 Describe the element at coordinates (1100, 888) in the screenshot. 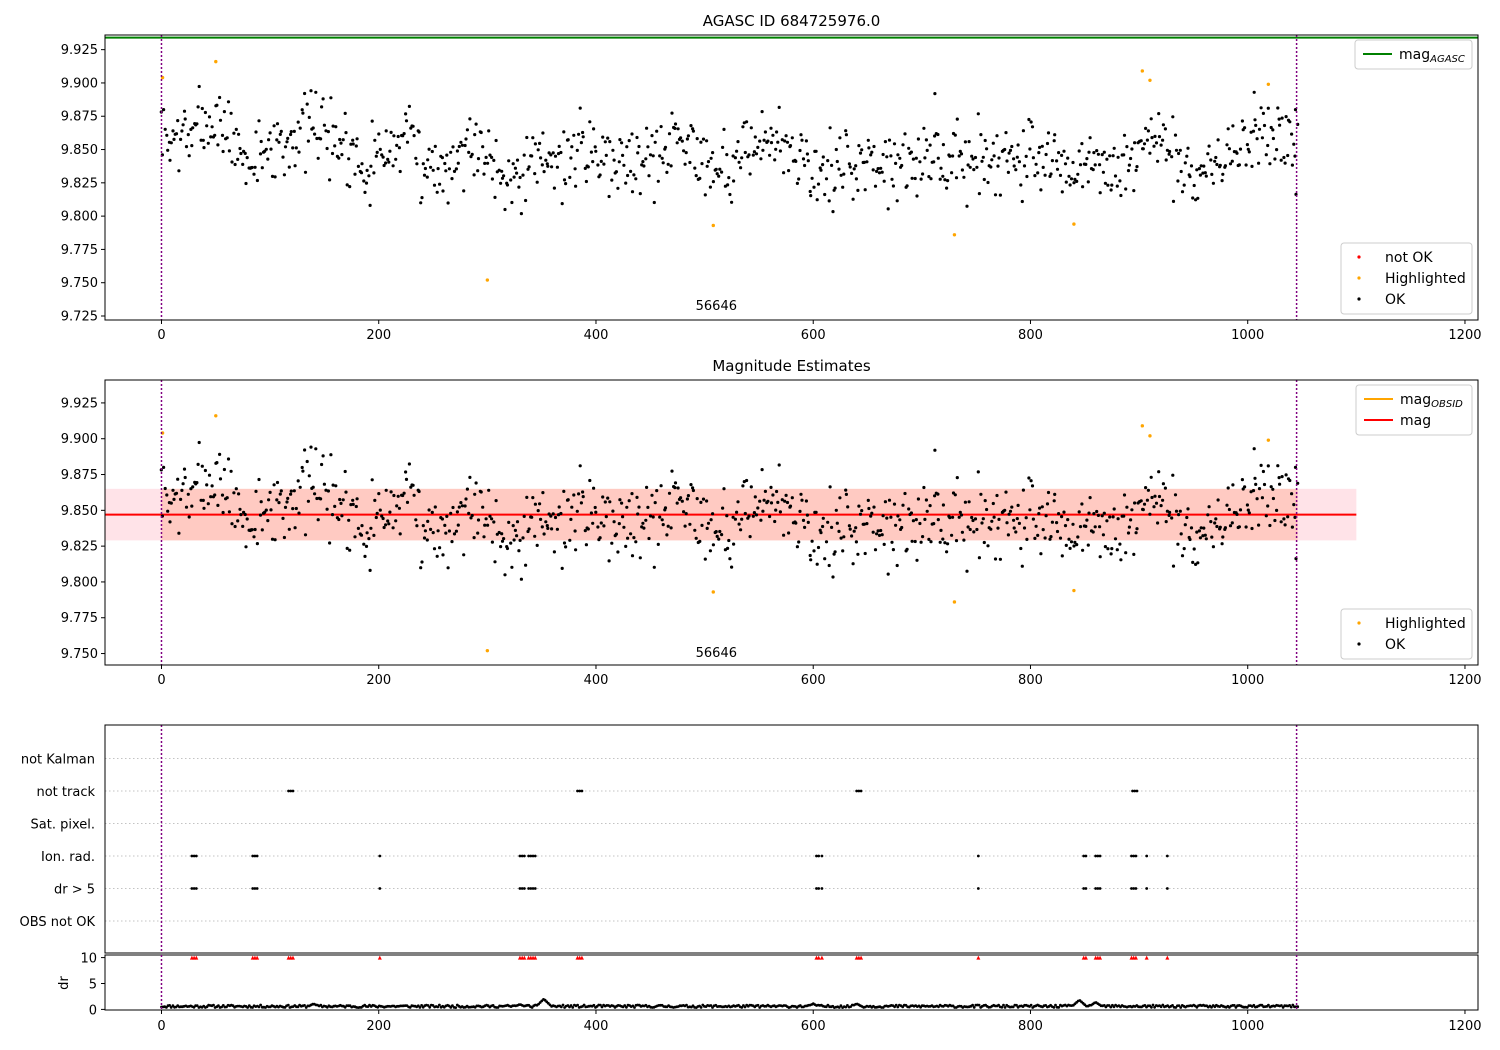

I see `flag-marker` at that location.